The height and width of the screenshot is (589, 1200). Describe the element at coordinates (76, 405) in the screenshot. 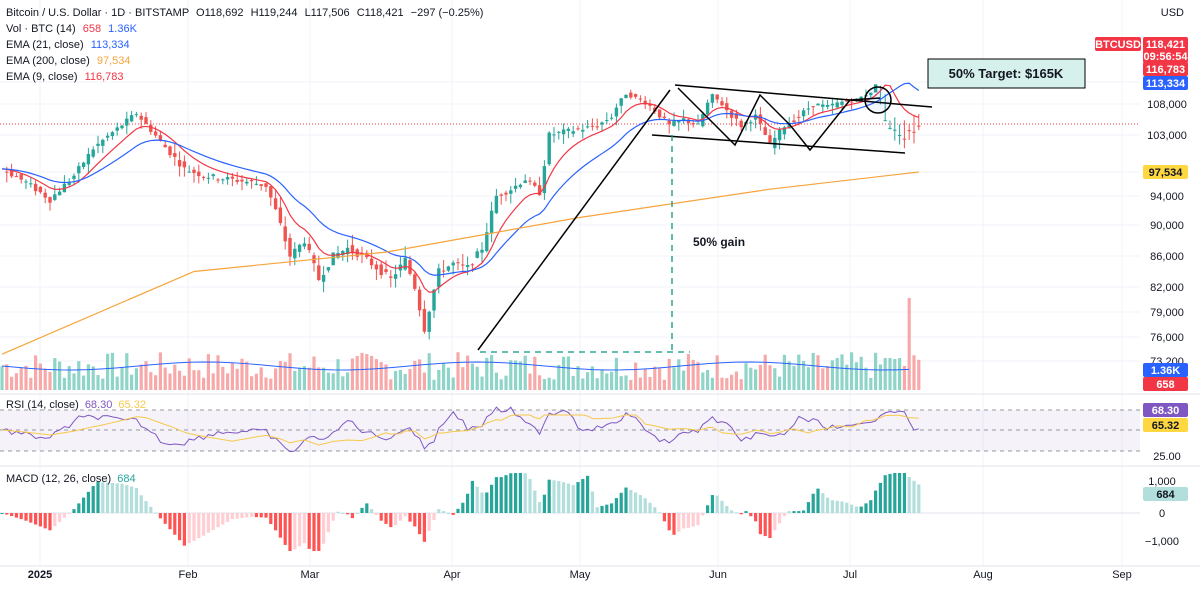

I see `rsi-legend: RSI (14, close) 68.30 65.32` at that location.